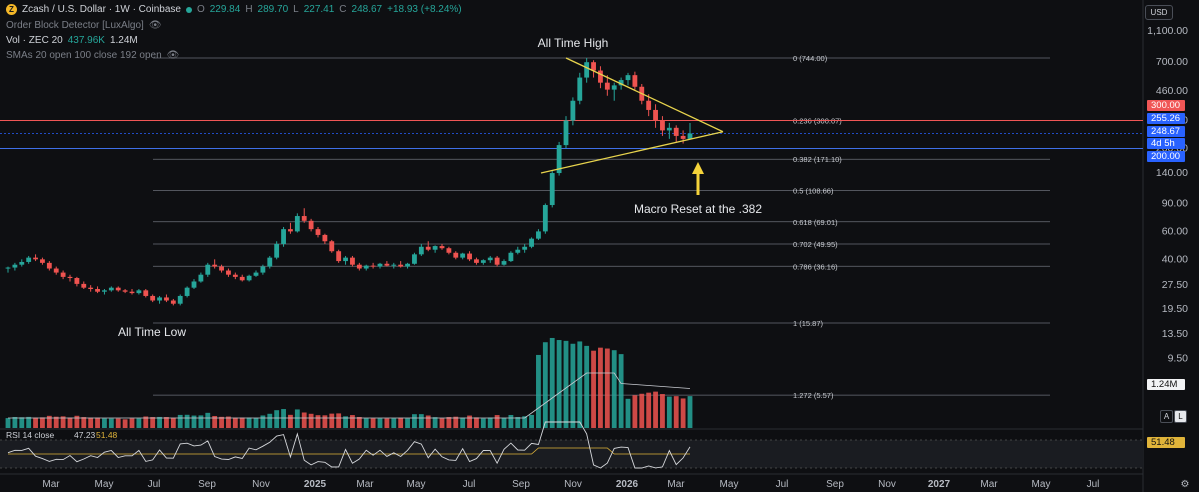 This screenshot has width=1199, height=492. What do you see at coordinates (367, 9) in the screenshot?
I see `ohlc-close: 248.67` at bounding box center [367, 9].